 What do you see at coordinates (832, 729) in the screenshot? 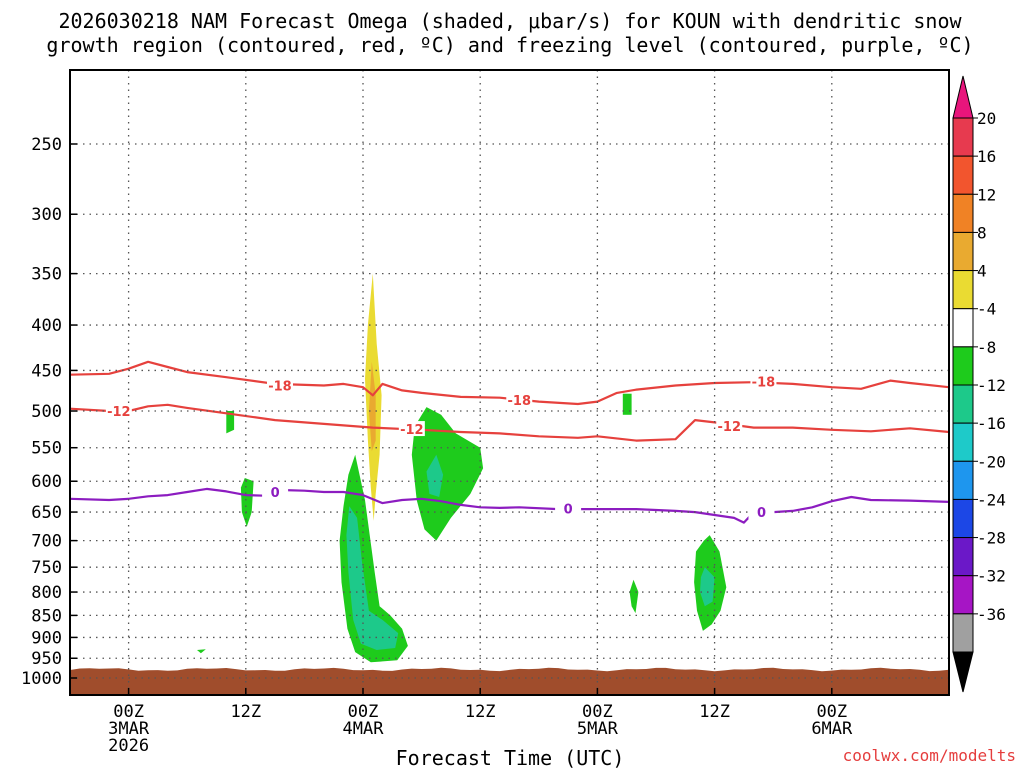
I see `xtick-label-72-line-1: 6MAR` at bounding box center [832, 729].